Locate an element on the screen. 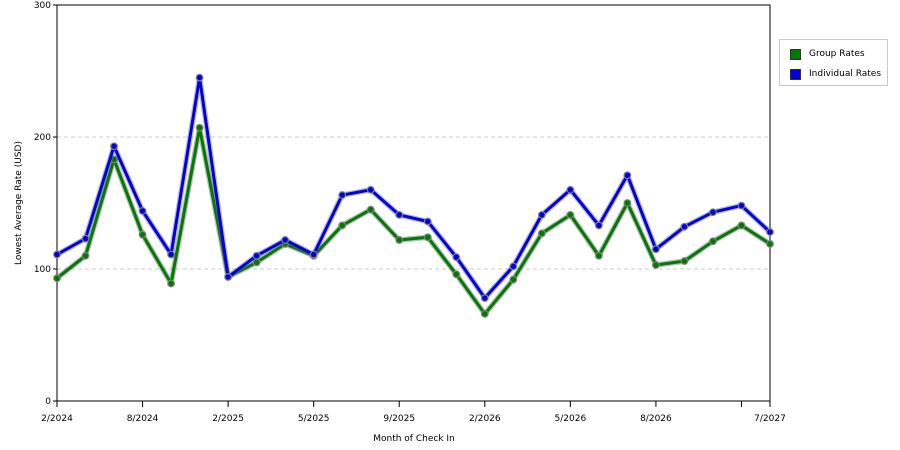 Image resolution: width=900 pixels, height=450 pixels. legend-item-group-rates: Group Rates is located at coordinates (827, 54).